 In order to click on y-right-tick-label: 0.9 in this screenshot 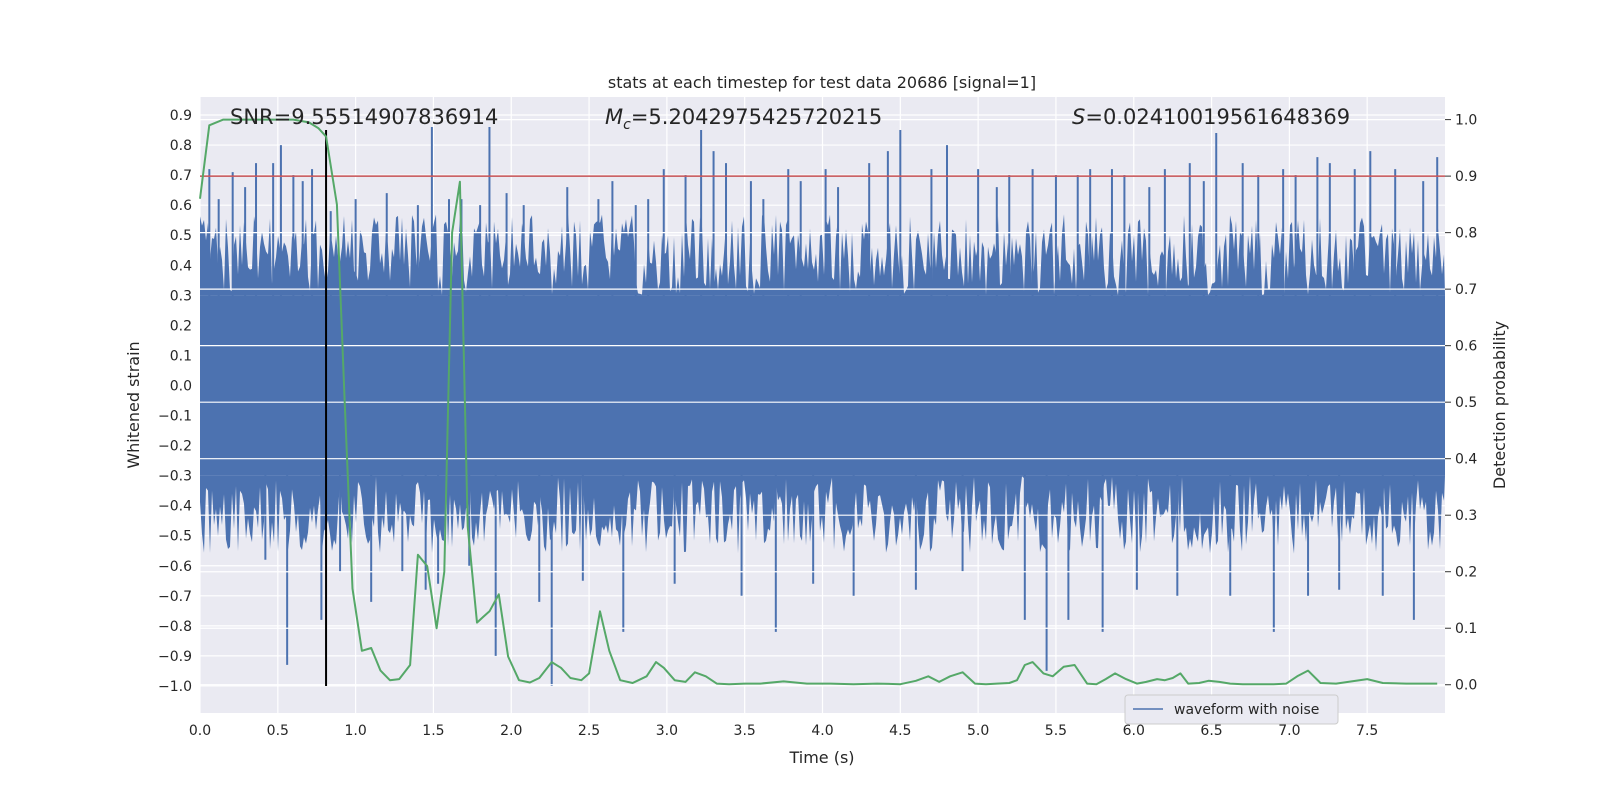, I will do `click(1466, 177)`.